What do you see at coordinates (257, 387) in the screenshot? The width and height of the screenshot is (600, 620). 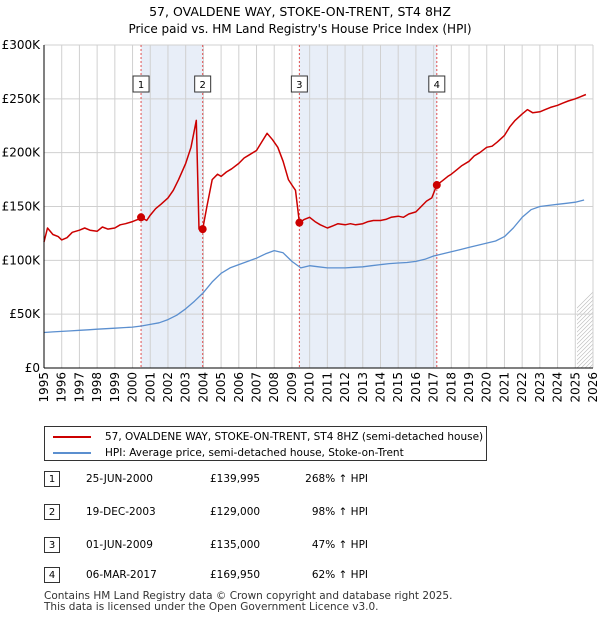 I see `x-tick-label: 2007` at bounding box center [257, 387].